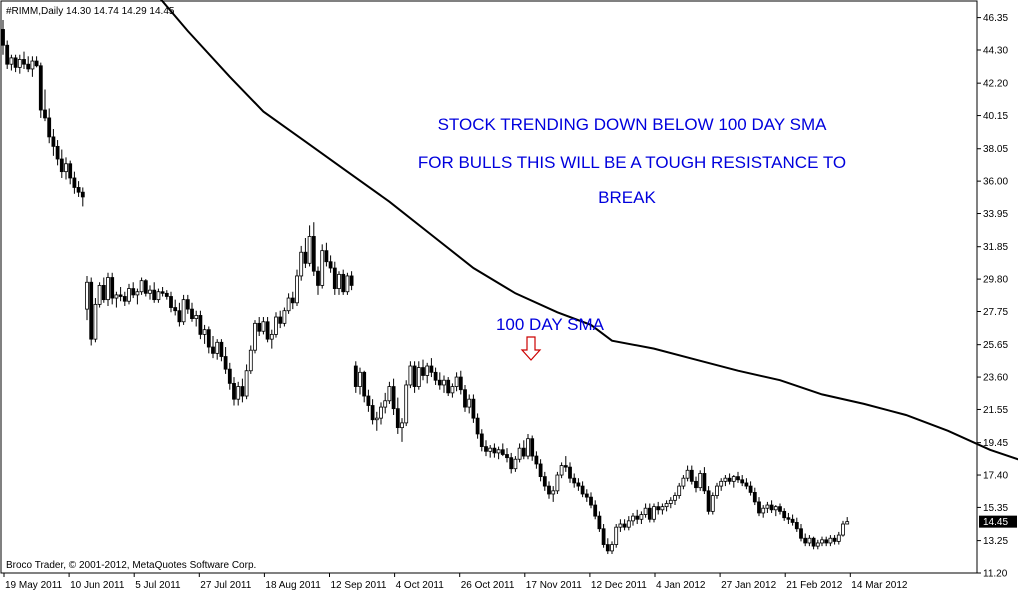 Image resolution: width=1018 pixels, height=597 pixels. What do you see at coordinates (225, 585) in the screenshot?
I see `x-tick-label: 27 Jul 2011` at bounding box center [225, 585].